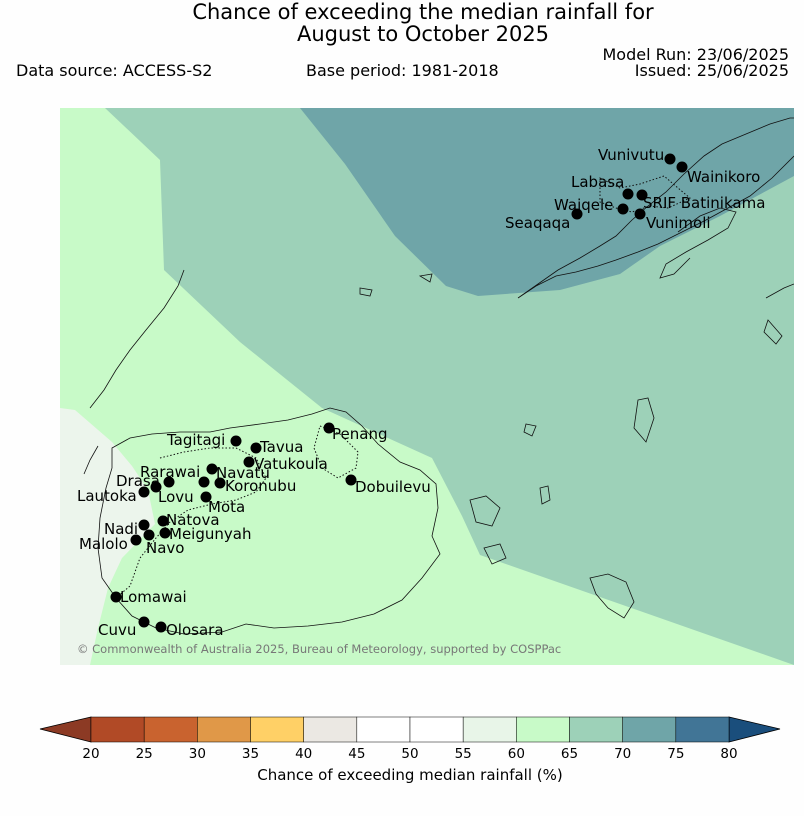 The width and height of the screenshot is (804, 816). What do you see at coordinates (562, 481) in the screenshot?
I see `lomaiviti-coast` at bounding box center [562, 481].